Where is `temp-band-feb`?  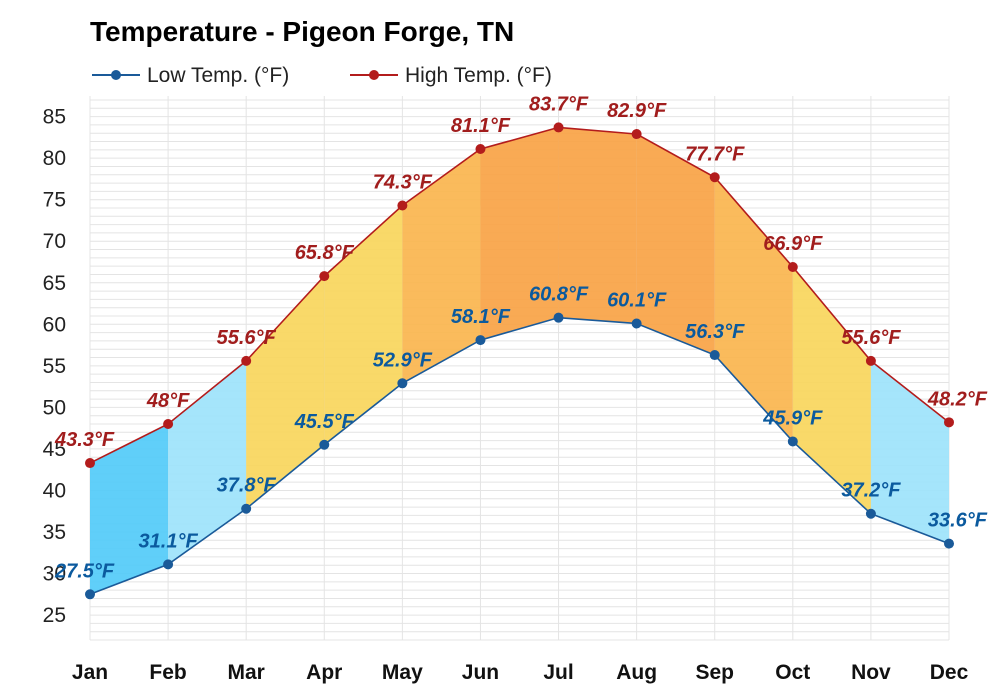
temp-band-feb is located at coordinates (207, 462).